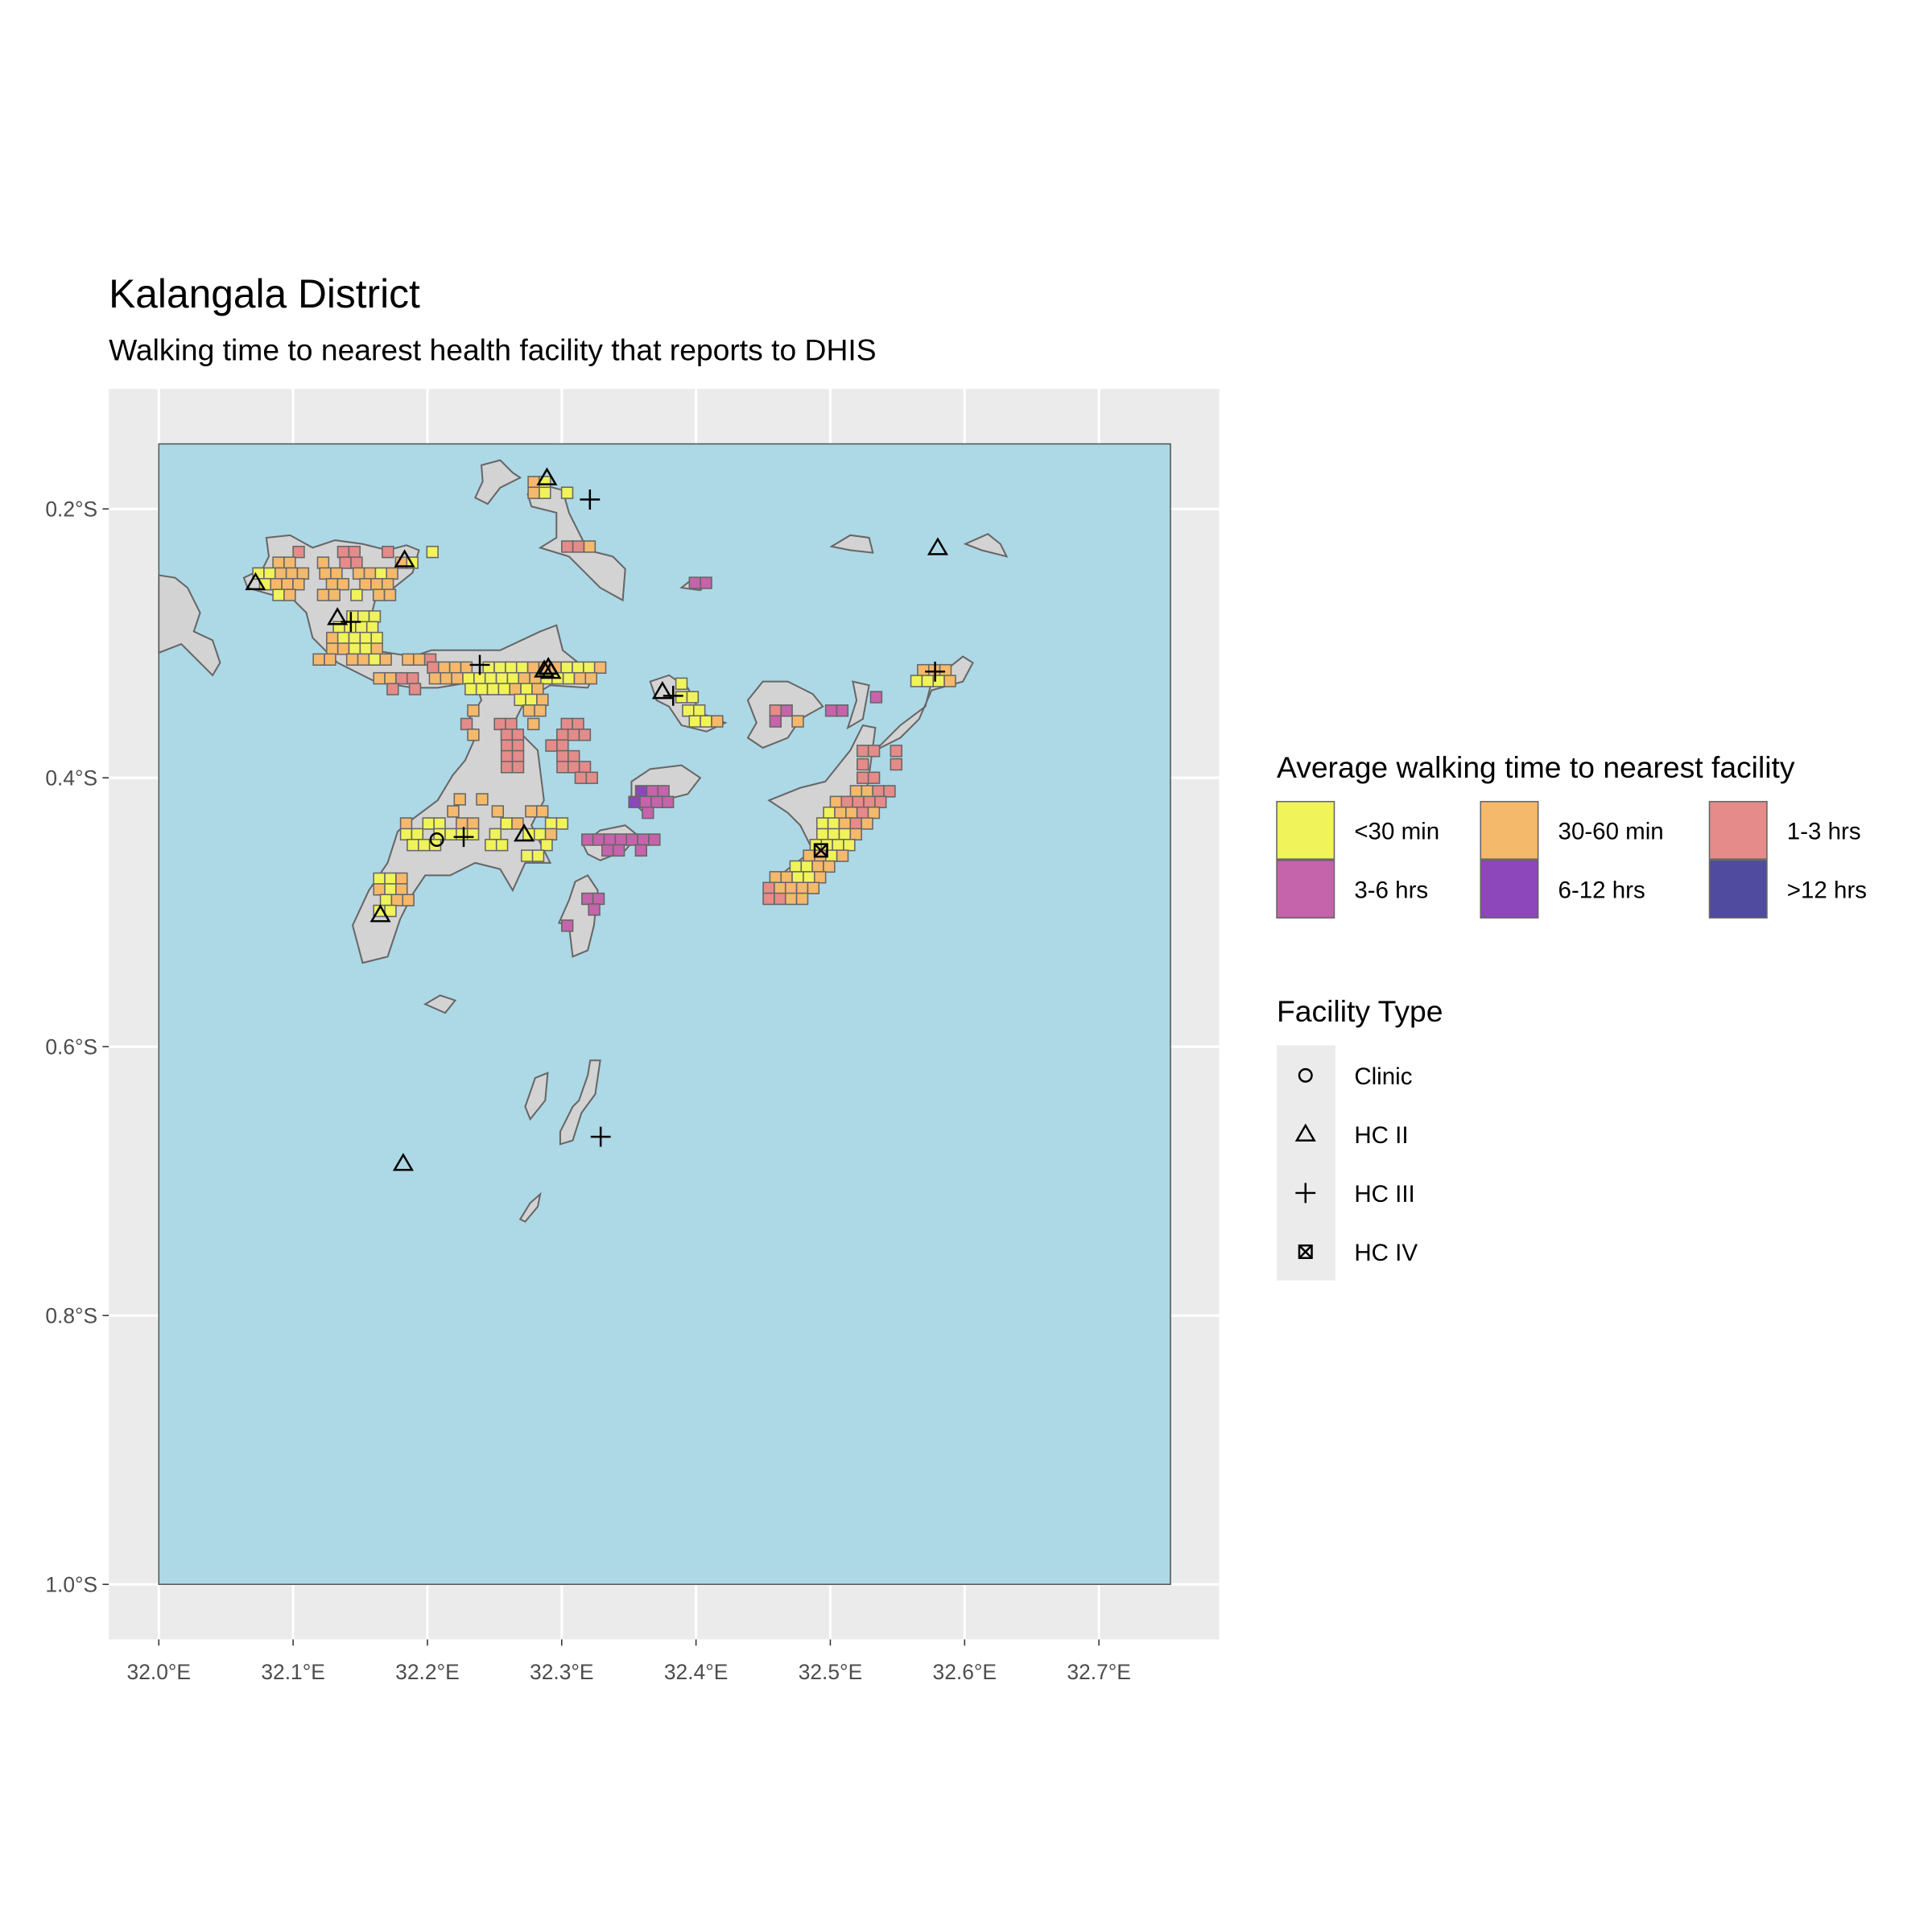 Image resolution: width=1932 pixels, height=1932 pixels. I want to click on legend-item: 6-12 hrs, so click(1562, 889).